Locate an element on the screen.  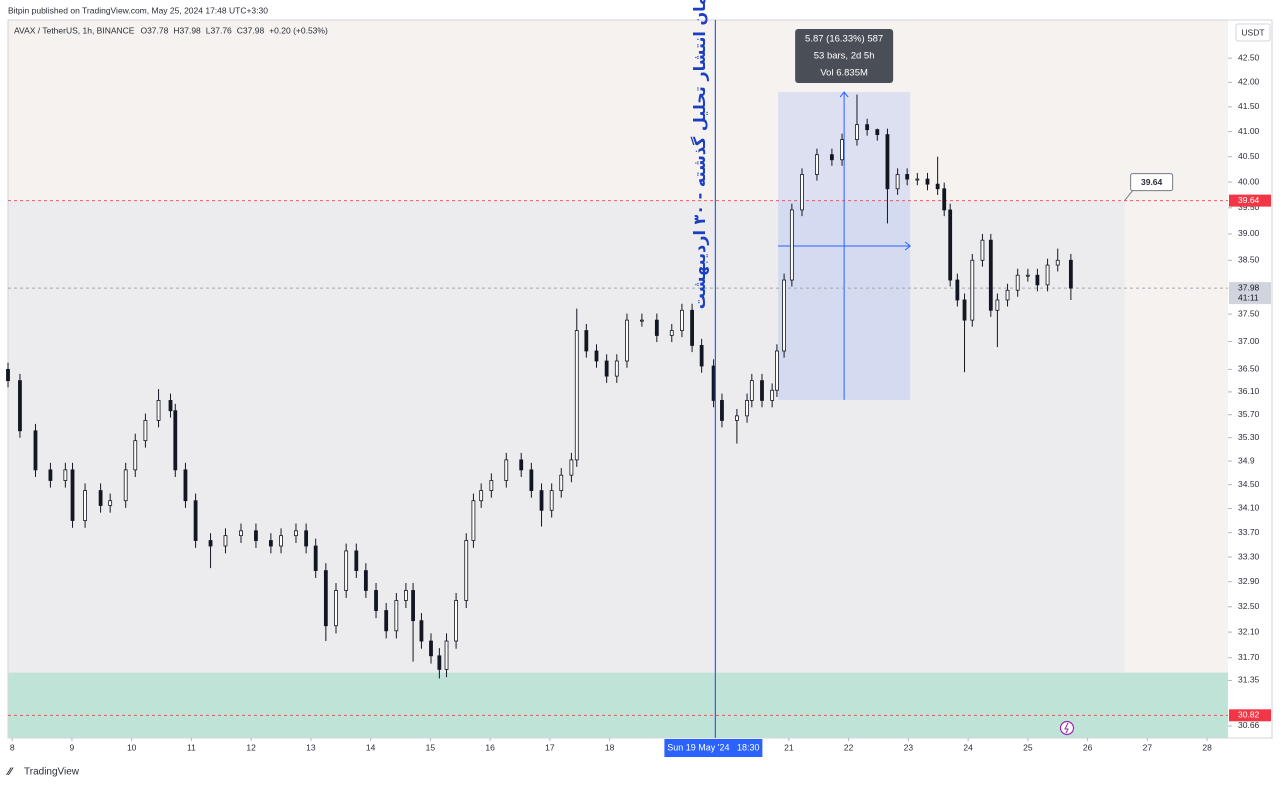
y-tick-label: 32.10 is located at coordinates (1249, 631).